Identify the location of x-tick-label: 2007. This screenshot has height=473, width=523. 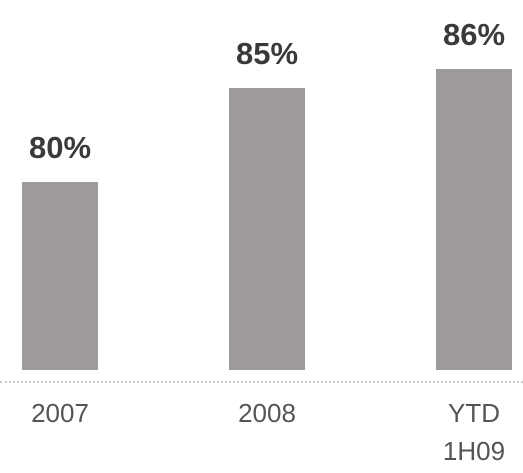
(60, 413).